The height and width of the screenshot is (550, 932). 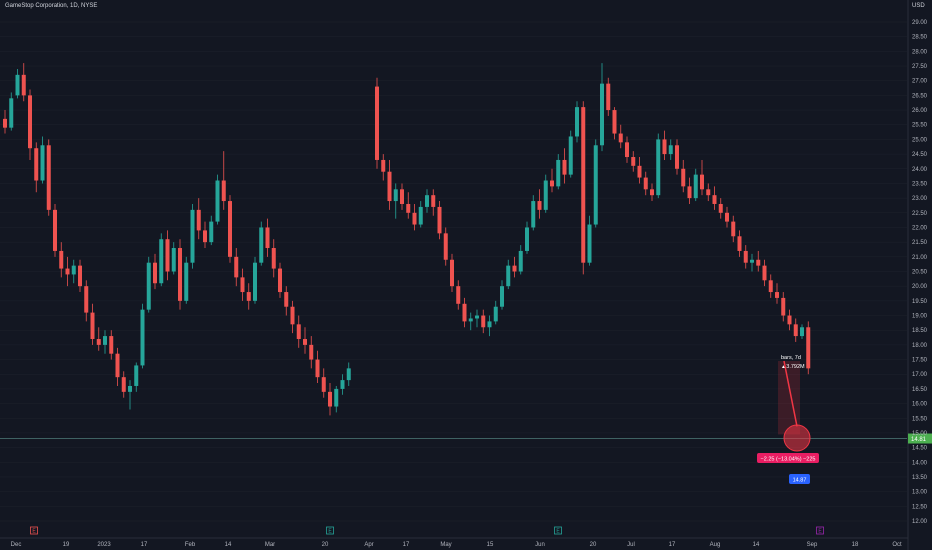 I want to click on y-tick-label: 20.00, so click(x=920, y=287).